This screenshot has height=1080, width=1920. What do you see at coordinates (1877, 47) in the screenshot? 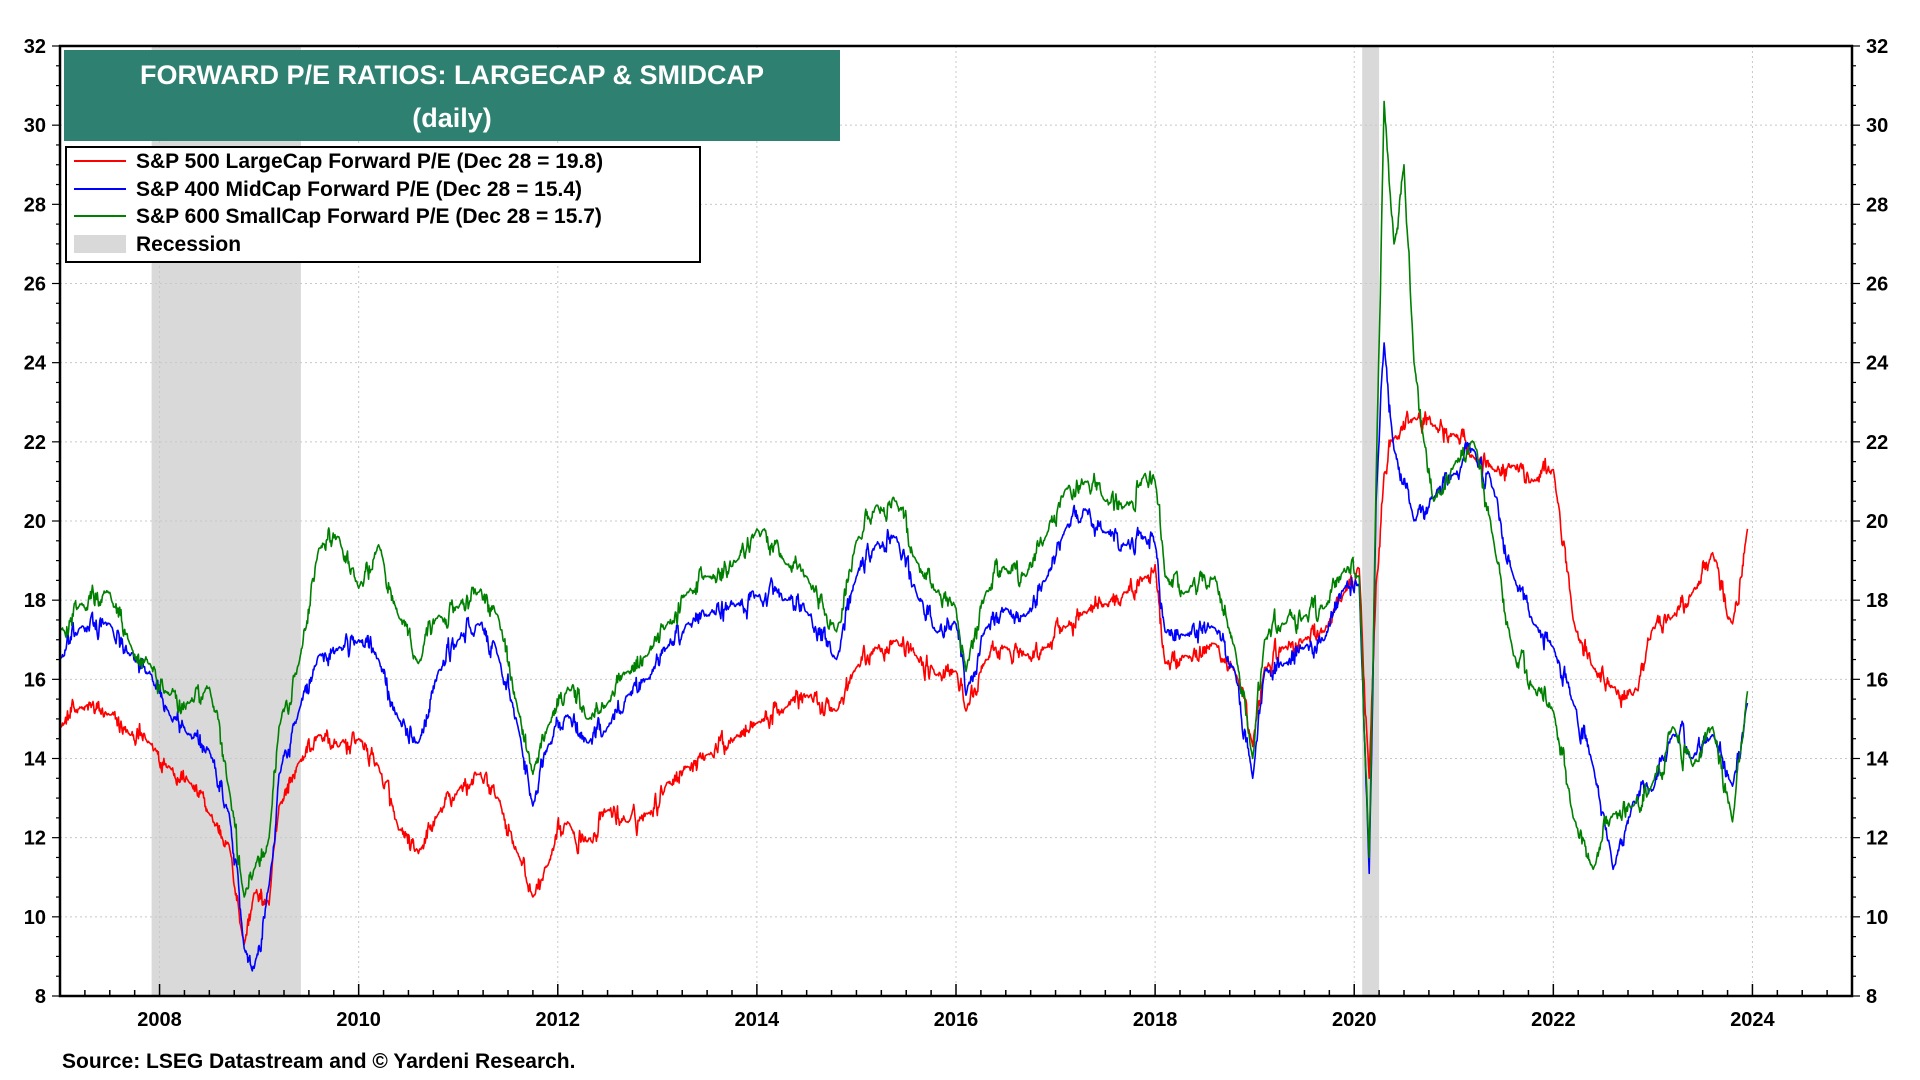
I see `y-tick-label-right-32: 32` at bounding box center [1877, 47].